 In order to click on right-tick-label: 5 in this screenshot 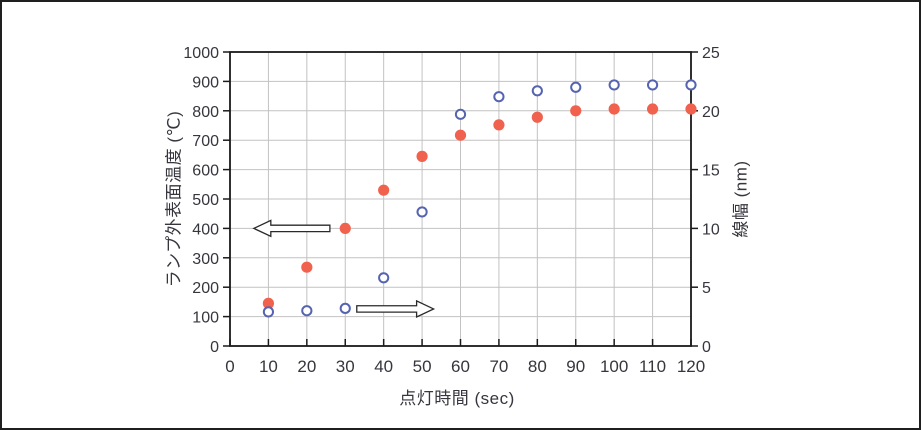, I will do `click(706, 288)`.